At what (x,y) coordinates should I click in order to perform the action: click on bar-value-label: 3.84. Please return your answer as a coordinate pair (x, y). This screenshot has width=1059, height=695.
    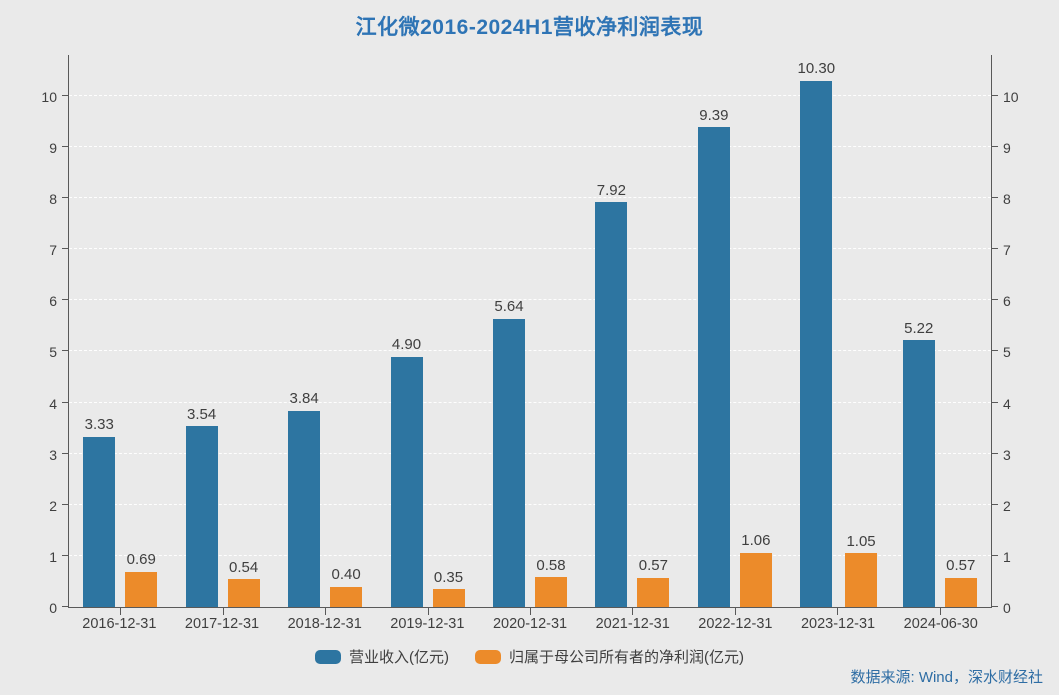
    Looking at the image, I should click on (304, 399).